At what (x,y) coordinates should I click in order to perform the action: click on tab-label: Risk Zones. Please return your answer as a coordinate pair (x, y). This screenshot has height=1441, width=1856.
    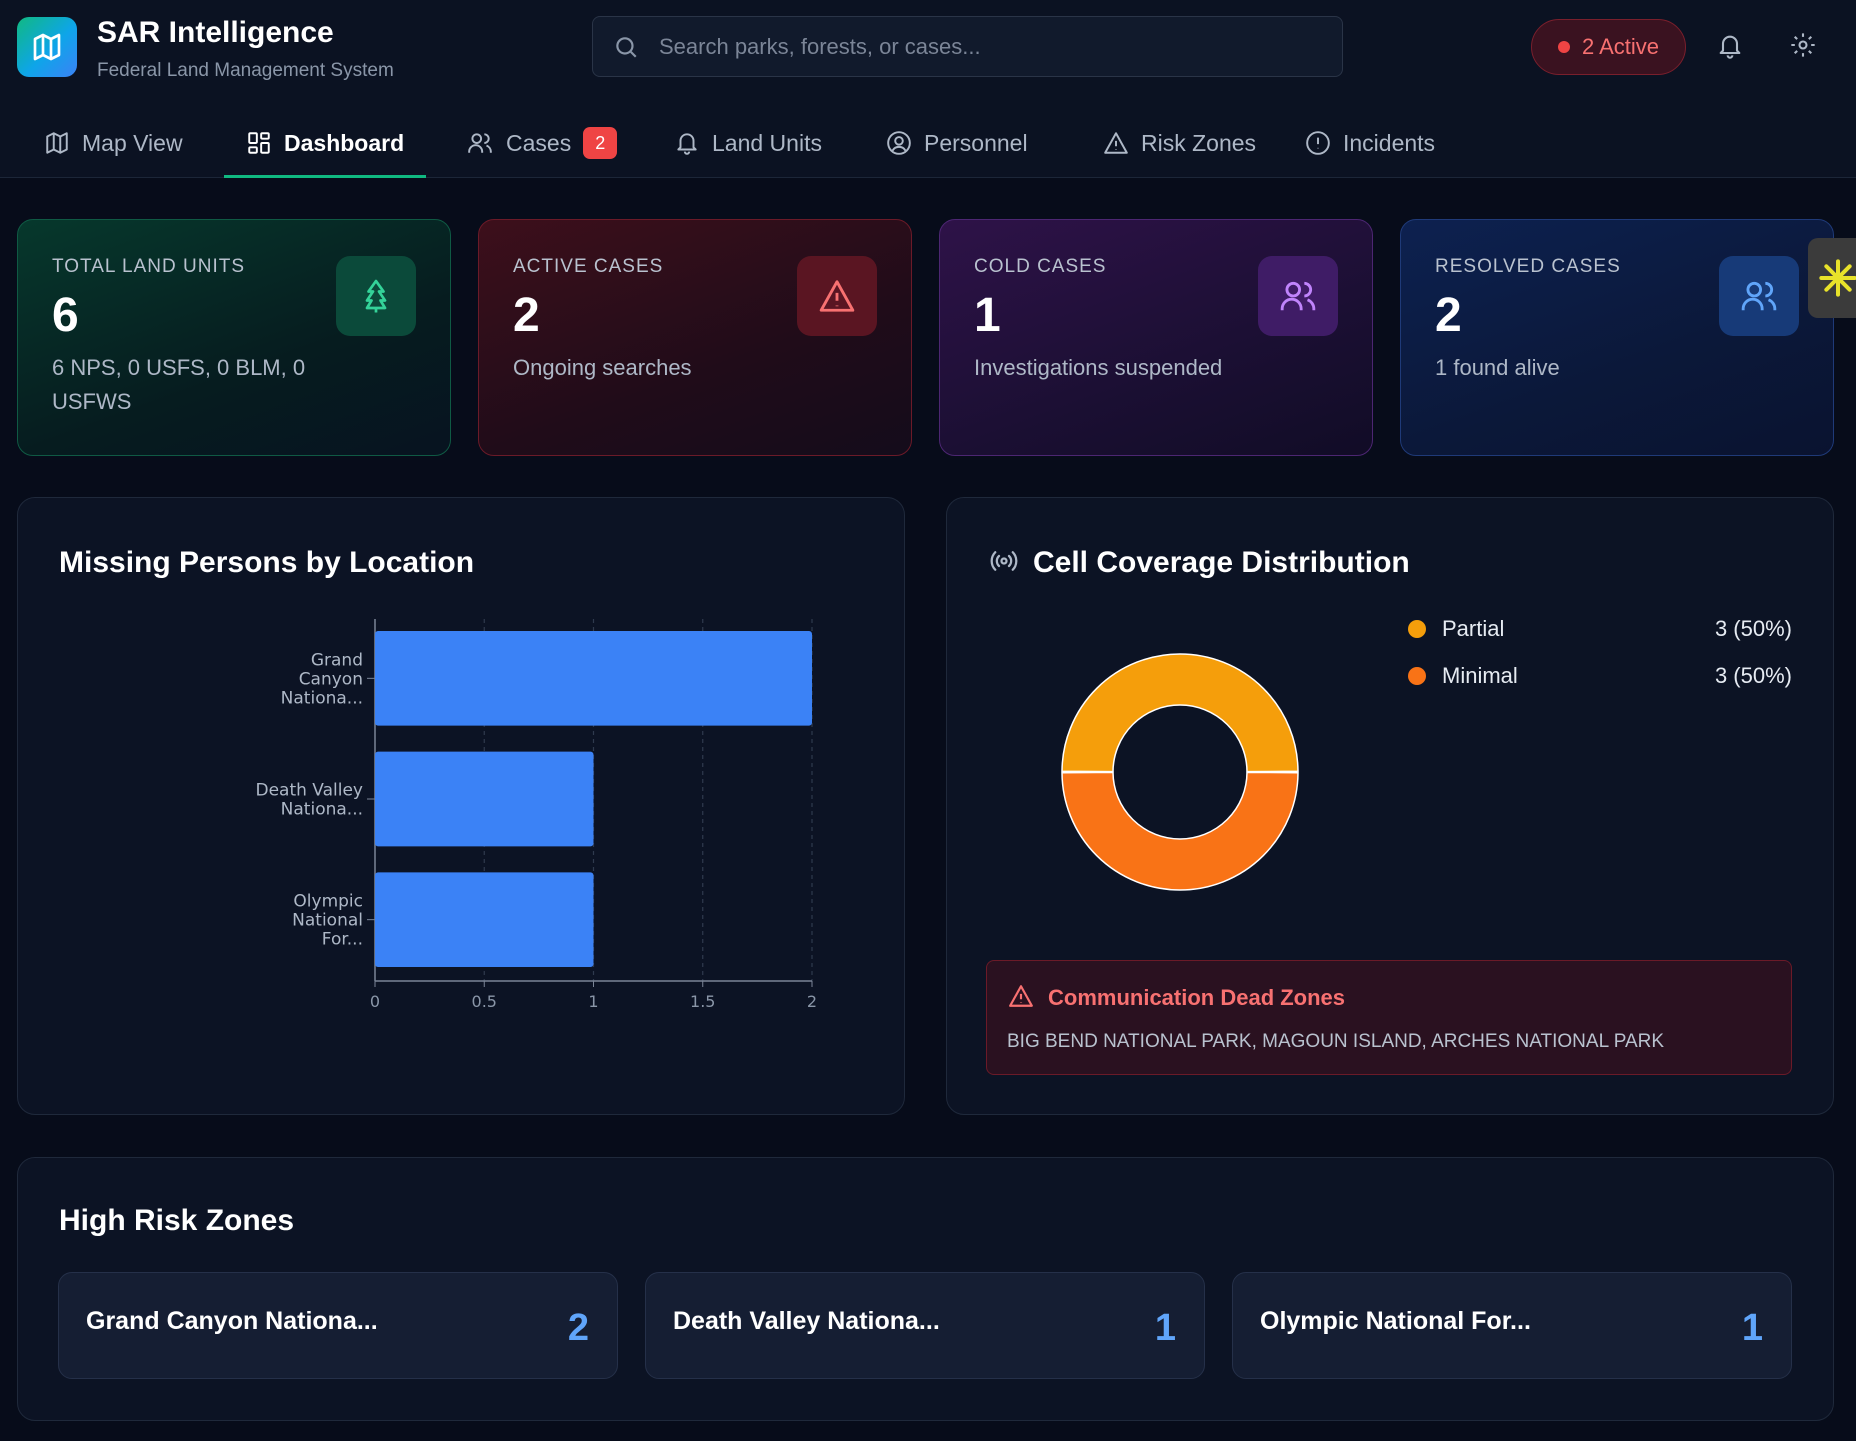
    Looking at the image, I should click on (1199, 142).